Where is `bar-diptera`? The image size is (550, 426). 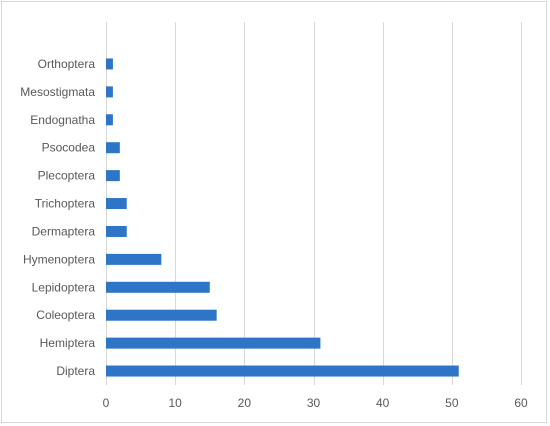
bar-diptera is located at coordinates (282, 371).